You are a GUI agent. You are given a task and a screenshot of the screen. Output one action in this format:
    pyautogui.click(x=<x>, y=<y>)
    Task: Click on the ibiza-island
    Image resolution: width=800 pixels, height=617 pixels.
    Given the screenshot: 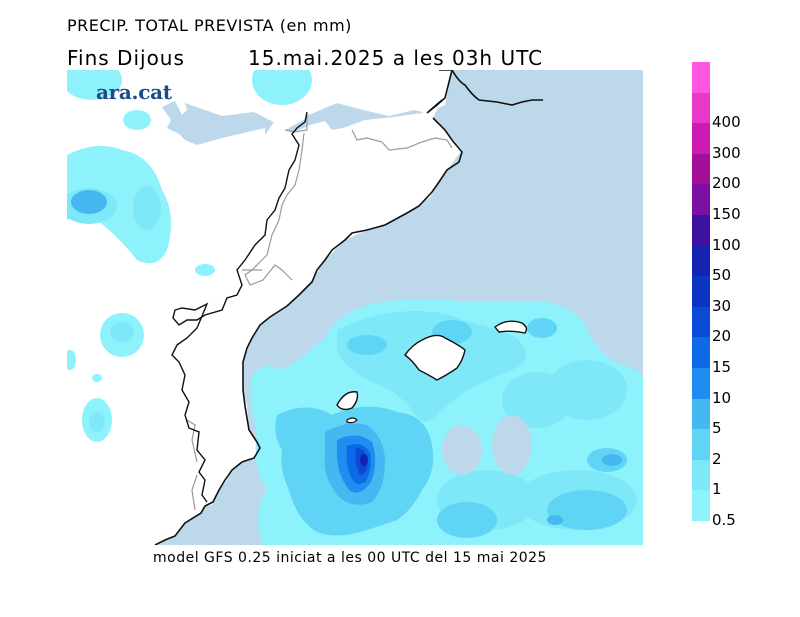 What is the action you would take?
    pyautogui.click(x=347, y=401)
    